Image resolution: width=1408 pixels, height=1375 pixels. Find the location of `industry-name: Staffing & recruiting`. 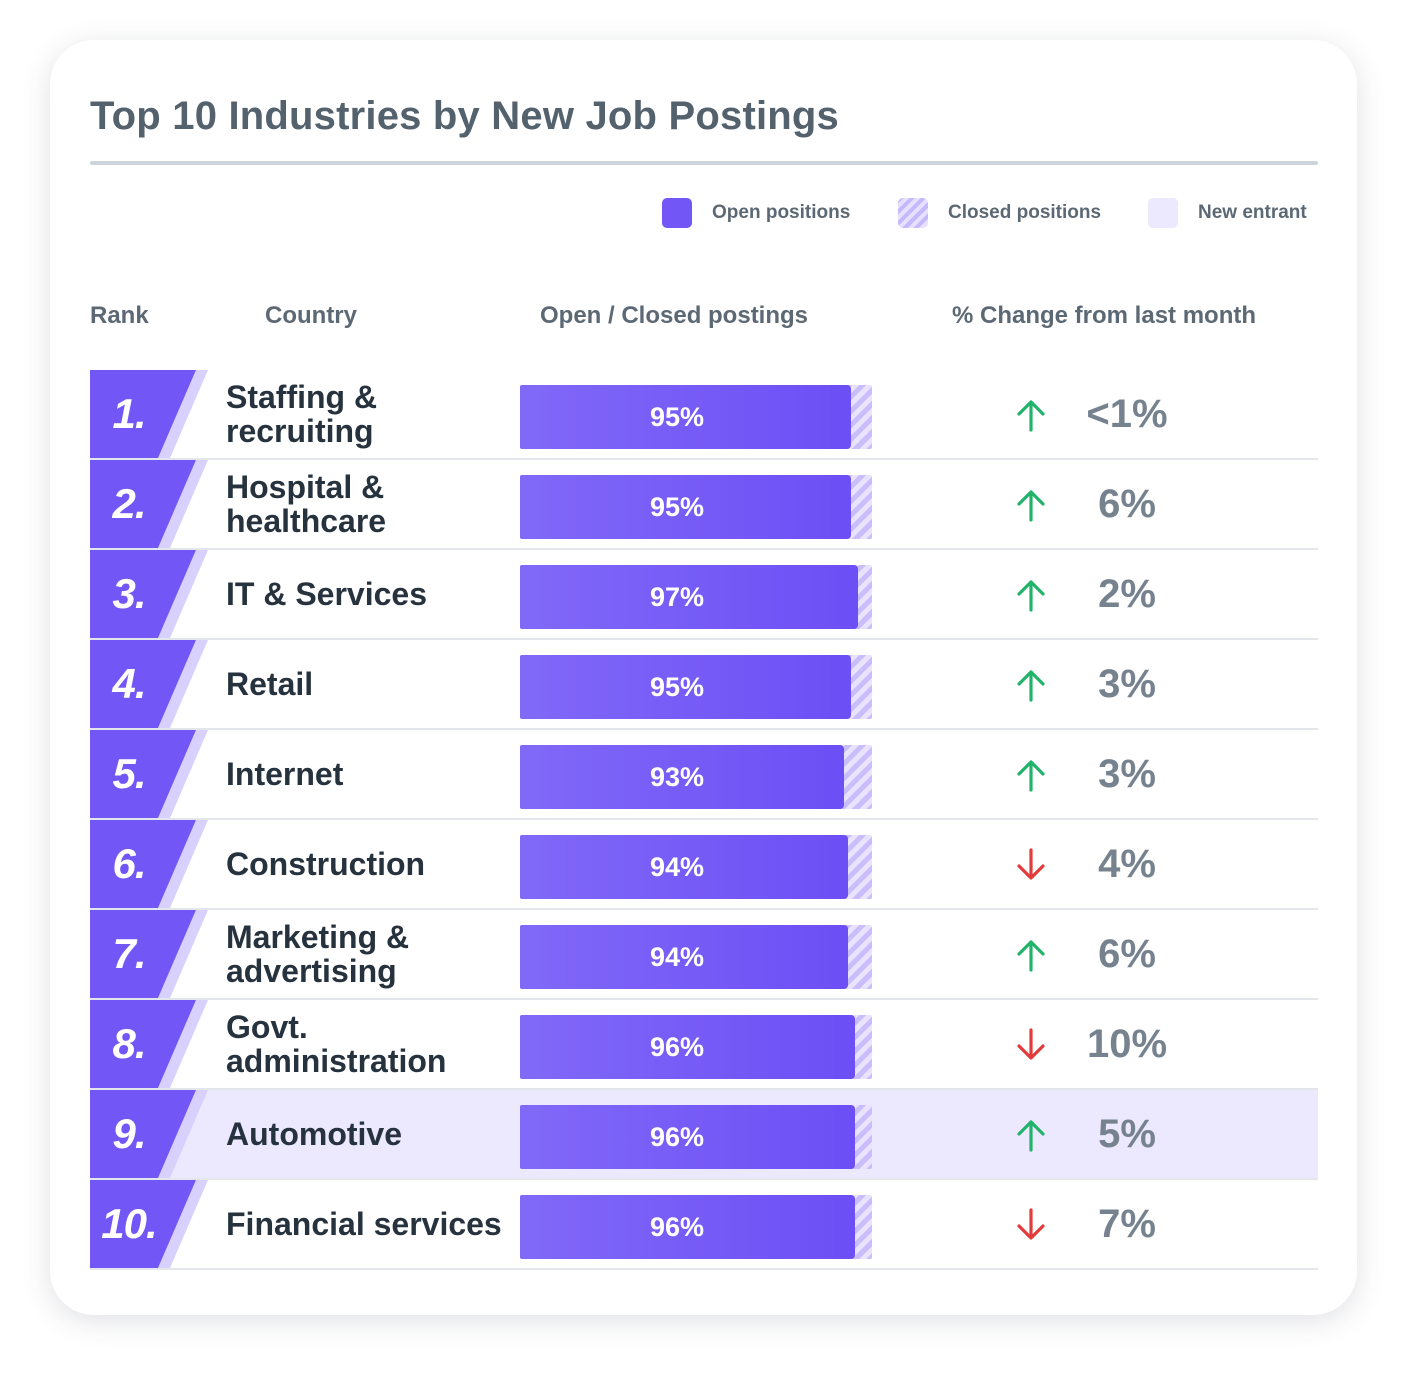

industry-name: Staffing & recruiting is located at coordinates (376, 414).